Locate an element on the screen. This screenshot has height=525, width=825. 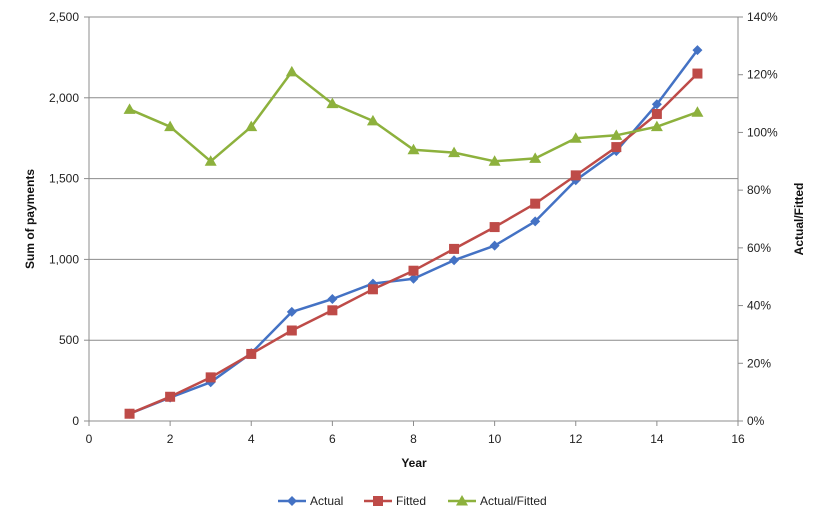
legend-label-actual-fitted: Actual/Fitted is located at coordinates (513, 501).